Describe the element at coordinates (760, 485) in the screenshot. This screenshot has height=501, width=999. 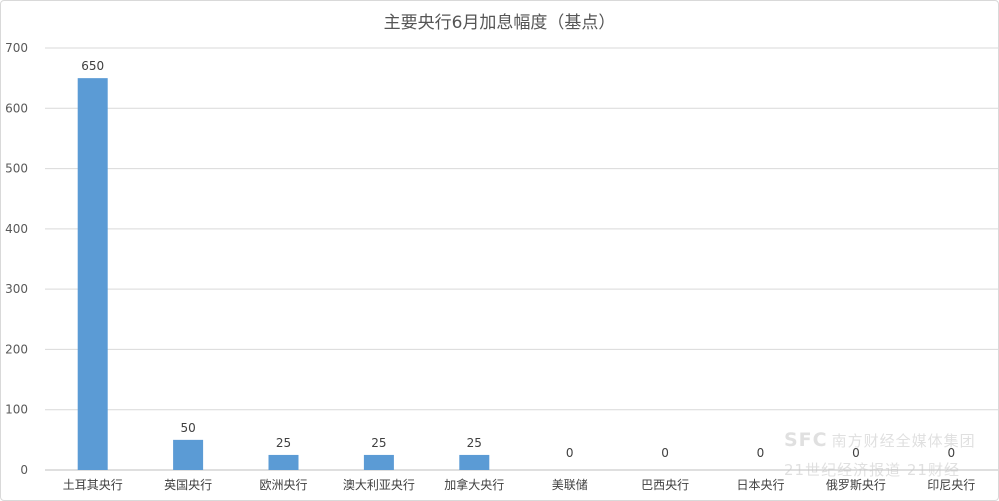
I see `x-category-label: 日本央行` at that location.